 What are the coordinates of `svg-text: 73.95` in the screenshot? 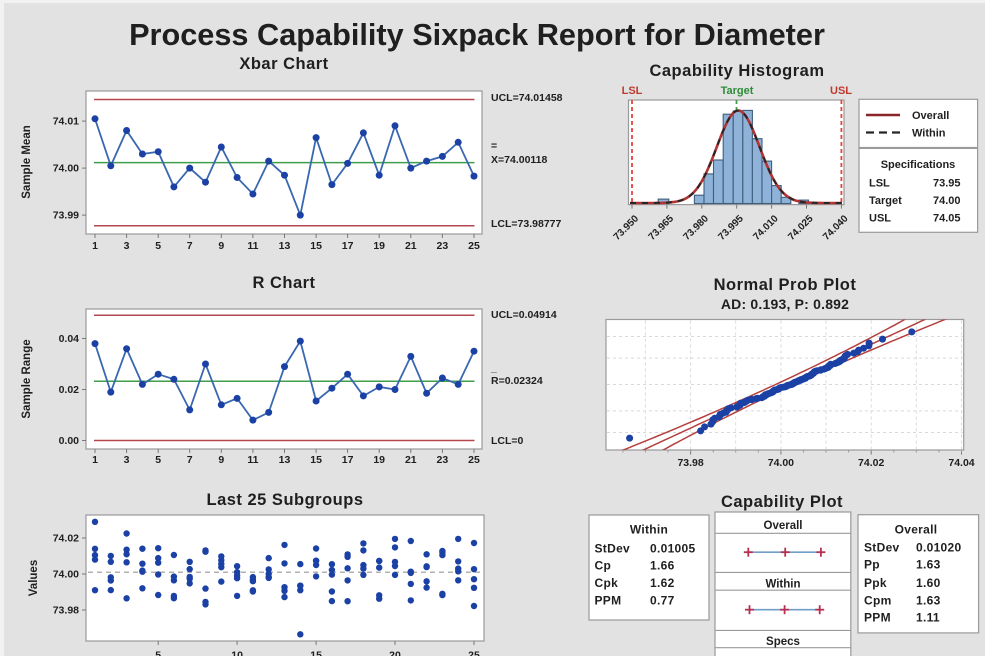 It's located at (947, 184).